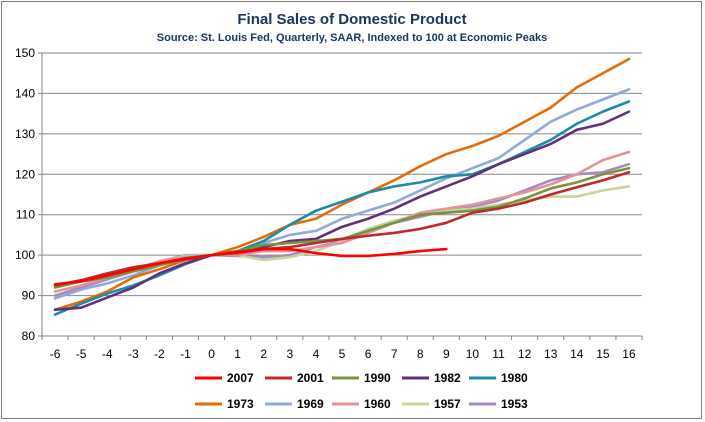 The height and width of the screenshot is (422, 705). What do you see at coordinates (250, 266) in the screenshot?
I see `series-line-2007` at bounding box center [250, 266].